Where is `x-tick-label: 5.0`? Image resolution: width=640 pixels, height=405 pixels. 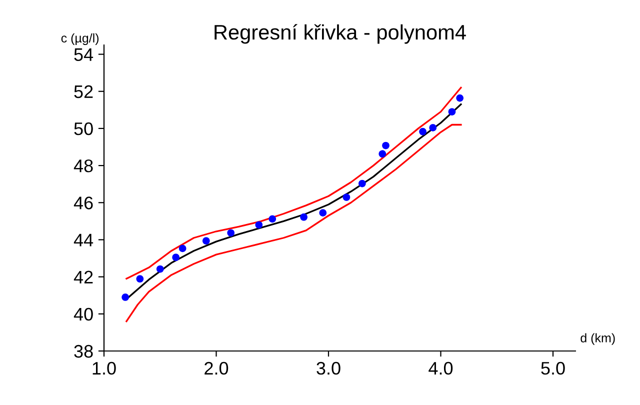
x-tick-label: 5.0 is located at coordinates (553, 368).